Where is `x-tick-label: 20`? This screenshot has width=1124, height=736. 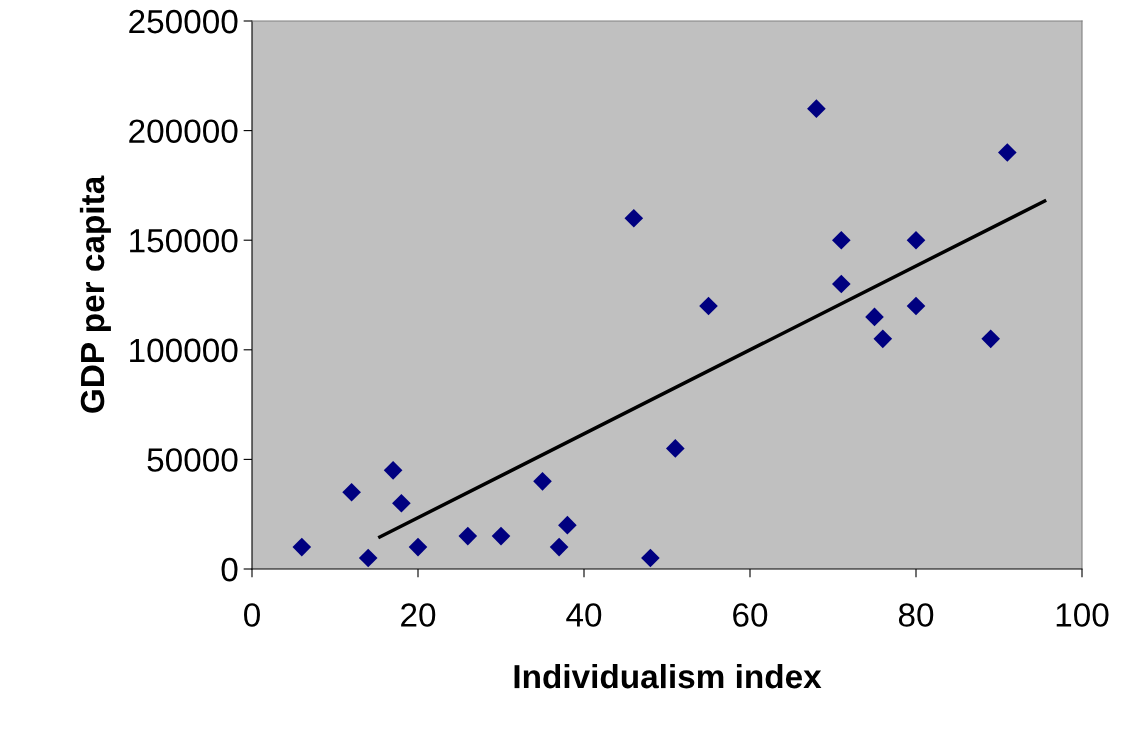 x-tick-label: 20 is located at coordinates (418, 615).